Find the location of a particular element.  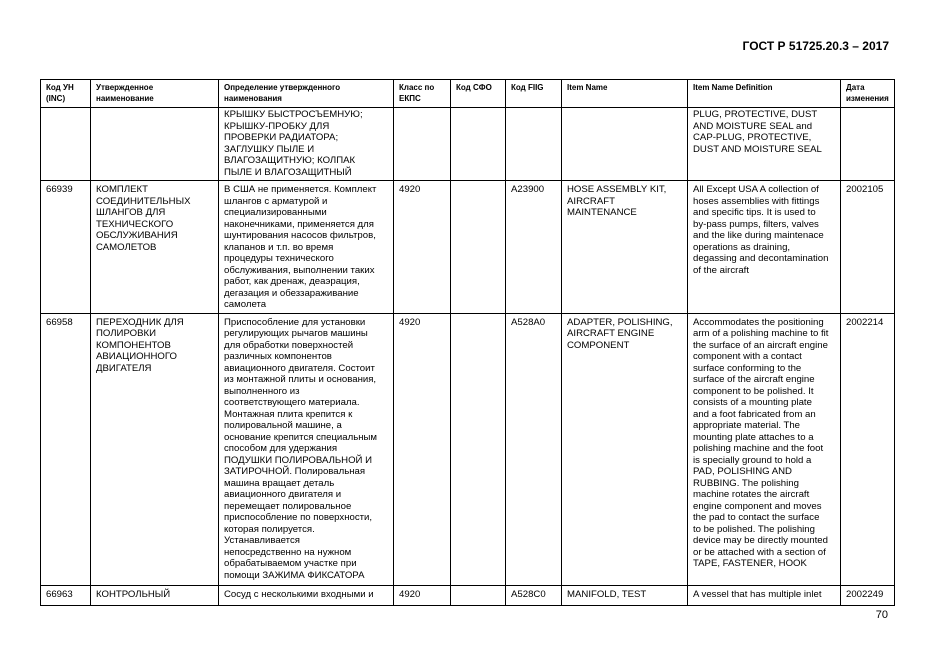

cell-inc: 66939 is located at coordinates (65, 247).